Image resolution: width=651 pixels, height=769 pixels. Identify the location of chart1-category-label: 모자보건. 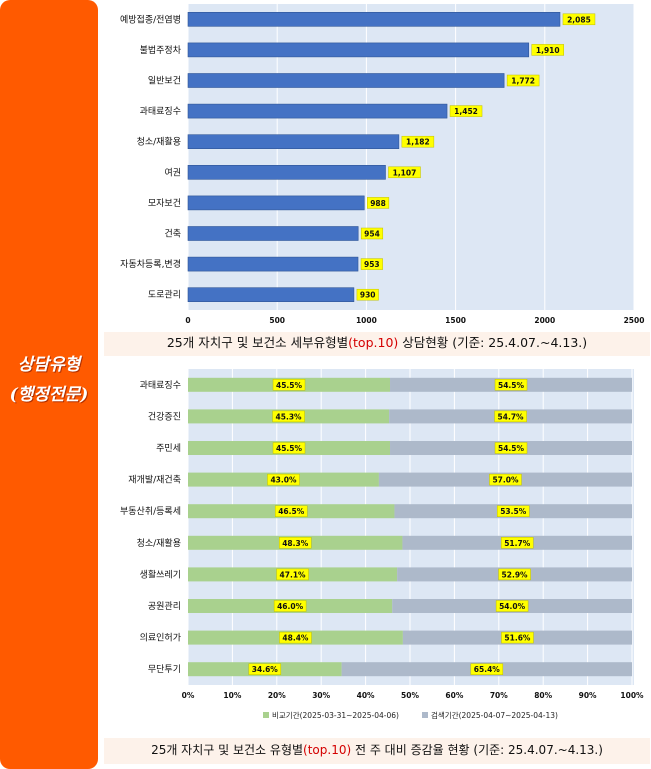
(164, 203).